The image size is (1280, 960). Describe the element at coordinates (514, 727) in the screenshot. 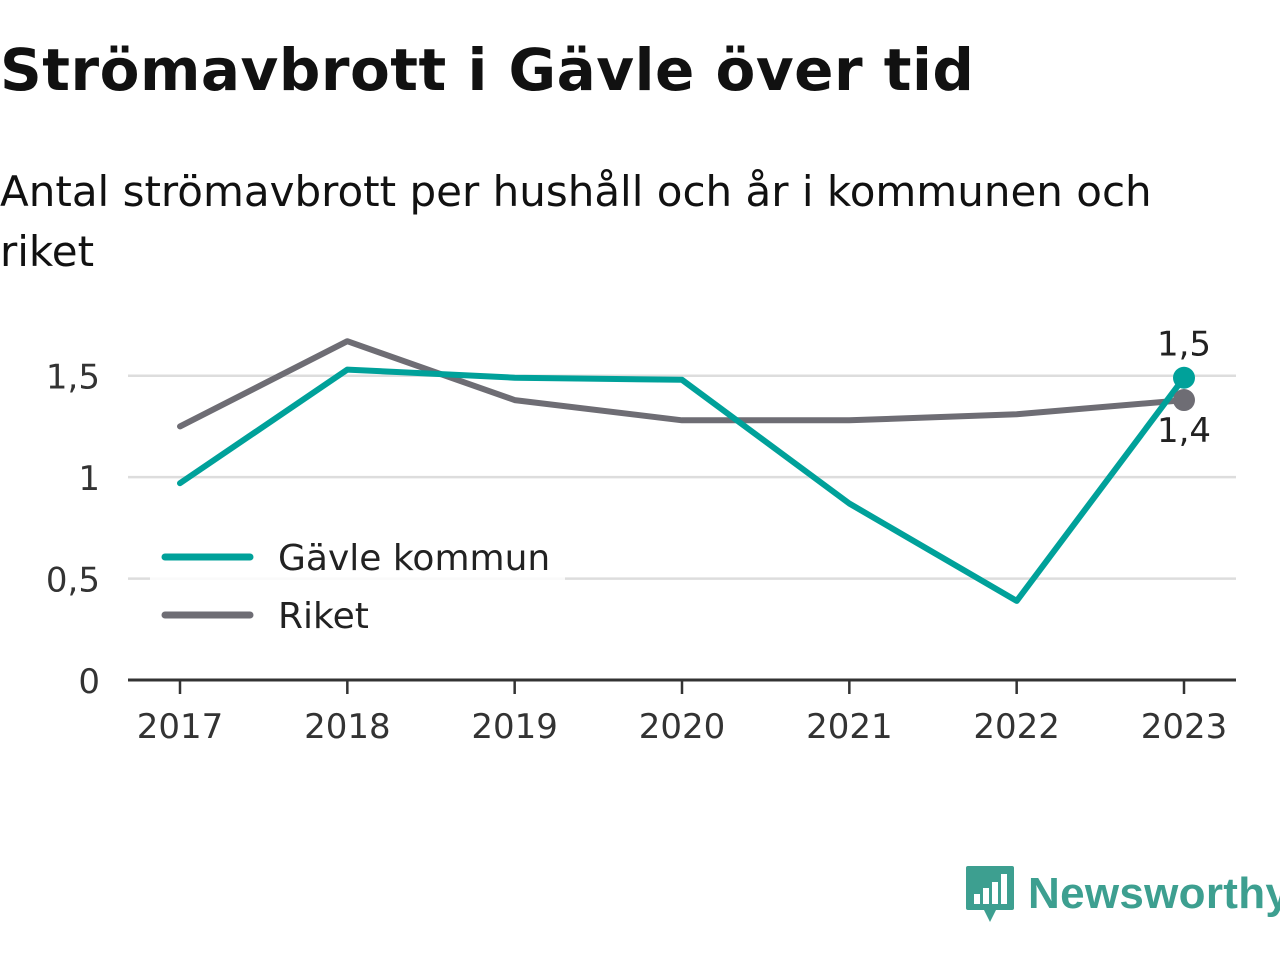

I see `x-tick-label: 2019` at that location.